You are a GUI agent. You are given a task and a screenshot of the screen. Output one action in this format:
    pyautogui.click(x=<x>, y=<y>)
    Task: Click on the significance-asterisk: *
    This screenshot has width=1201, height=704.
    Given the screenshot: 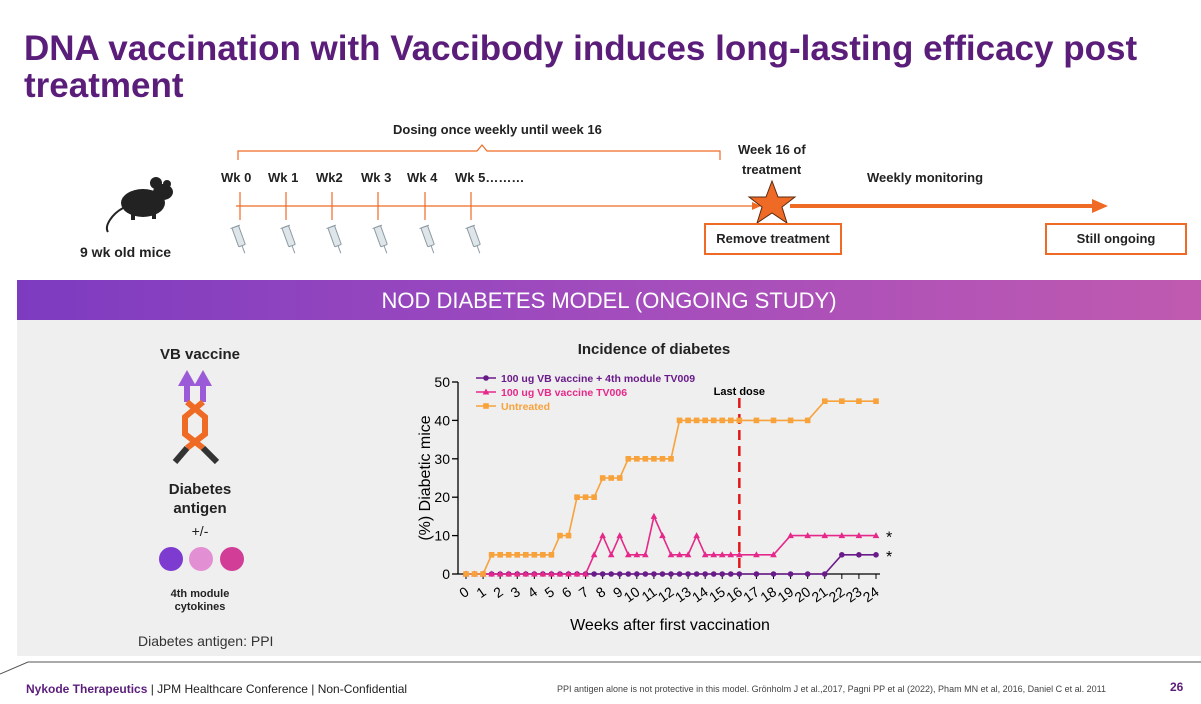 What is the action you would take?
    pyautogui.click(x=889, y=557)
    